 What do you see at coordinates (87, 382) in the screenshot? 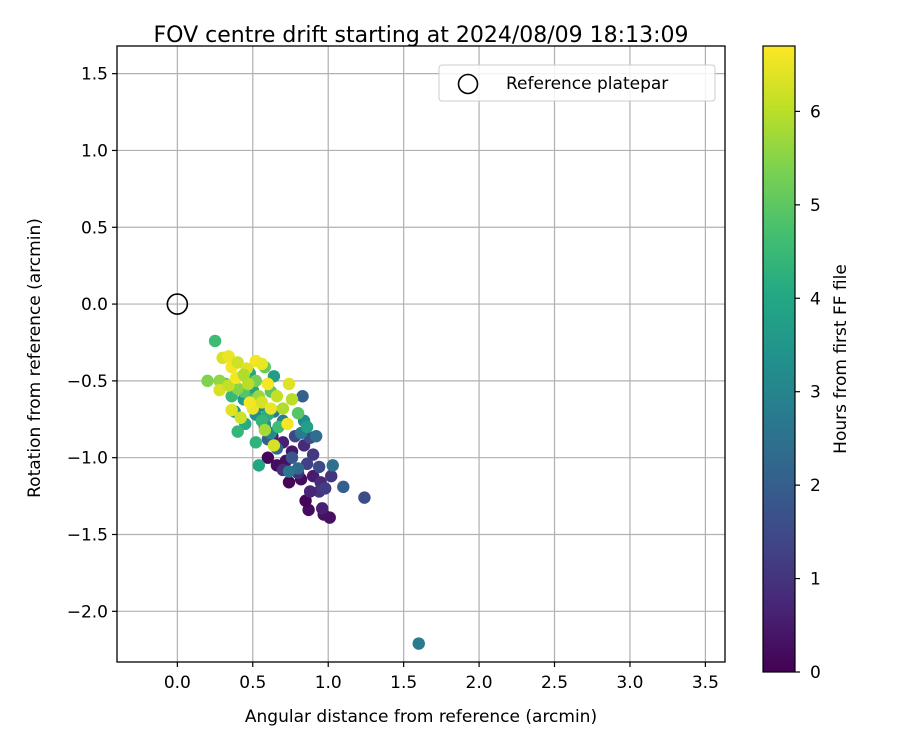
I see `y-tick-label: −0.5` at bounding box center [87, 382].